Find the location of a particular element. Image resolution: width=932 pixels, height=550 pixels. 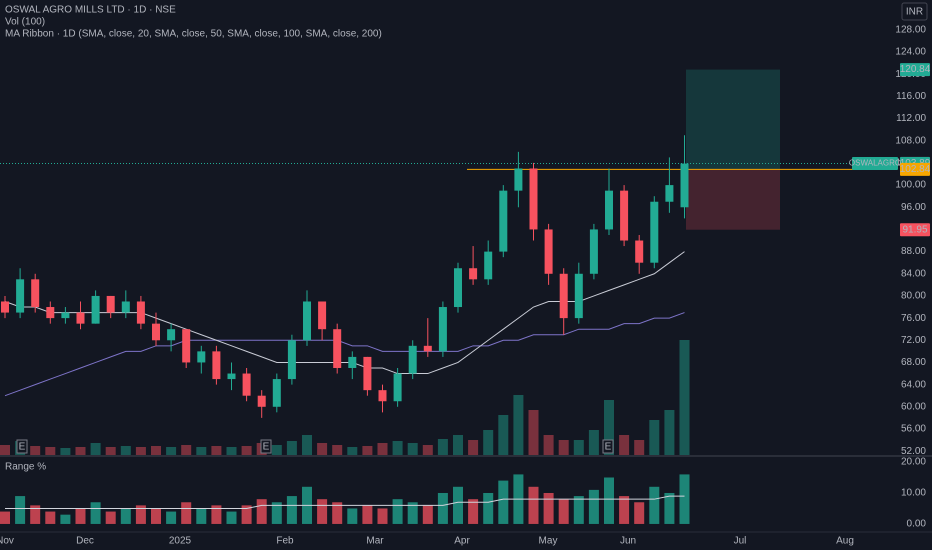

y-tick-label: 0.00 is located at coordinates (917, 524).